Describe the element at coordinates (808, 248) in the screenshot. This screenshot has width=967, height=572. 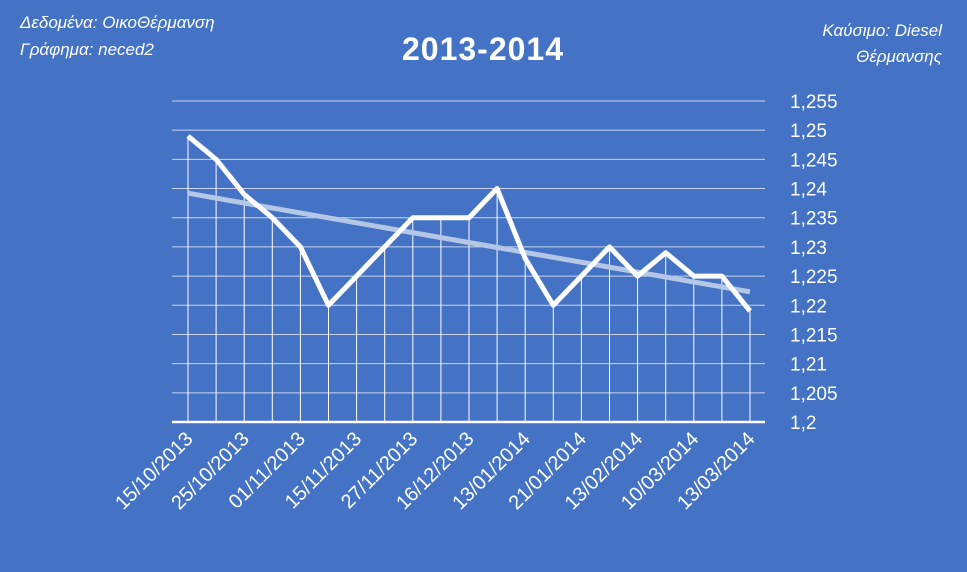
I see `y-tick-label: 1,23` at that location.